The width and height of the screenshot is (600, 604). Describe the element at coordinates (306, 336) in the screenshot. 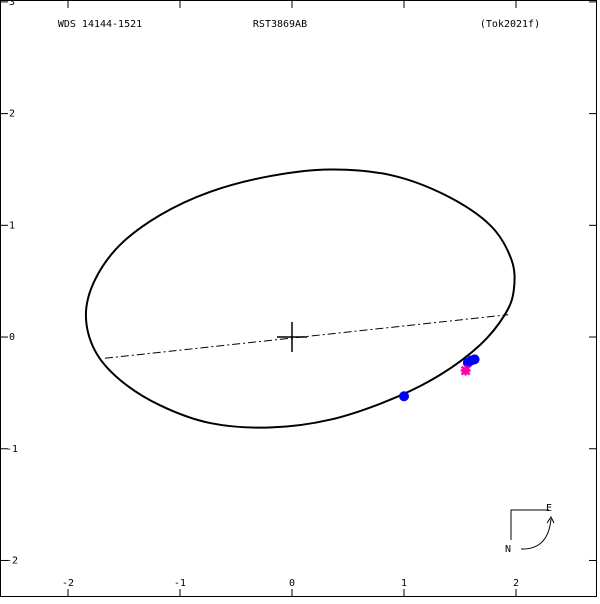

I see `line-of-nodes` at that location.